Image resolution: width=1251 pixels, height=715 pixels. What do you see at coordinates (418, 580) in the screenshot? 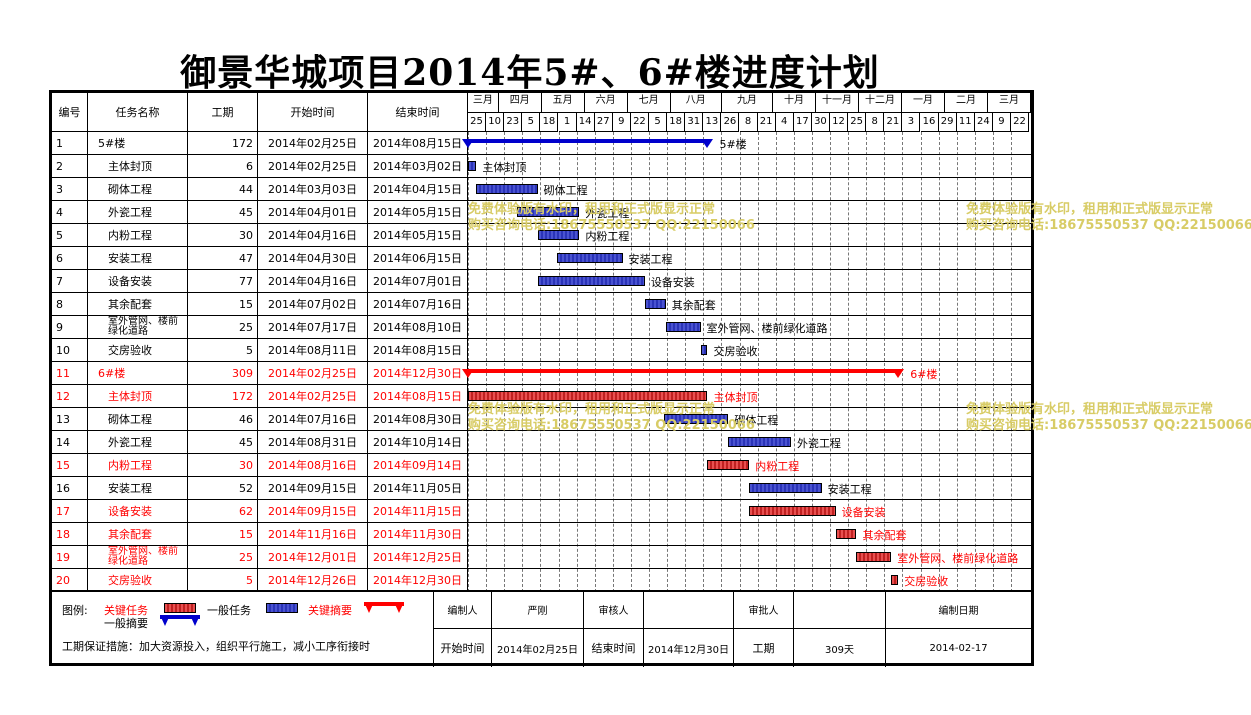
I see `task-end-cell: 2014年12月30日` at bounding box center [418, 580].